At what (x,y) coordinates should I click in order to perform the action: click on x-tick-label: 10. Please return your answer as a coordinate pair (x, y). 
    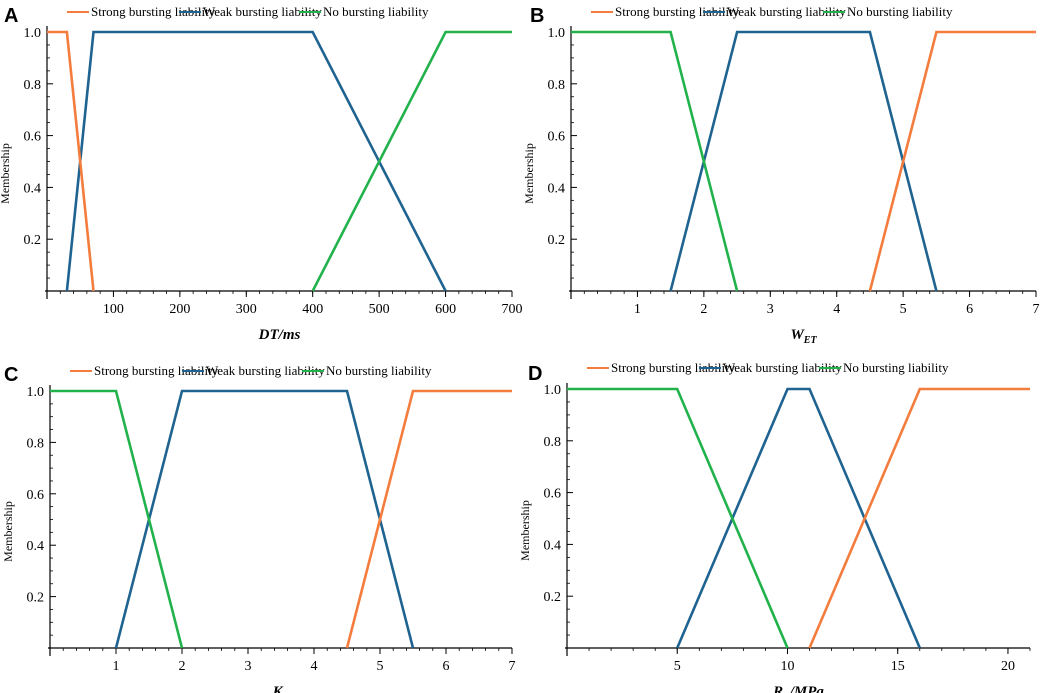
    Looking at the image, I should click on (787, 666).